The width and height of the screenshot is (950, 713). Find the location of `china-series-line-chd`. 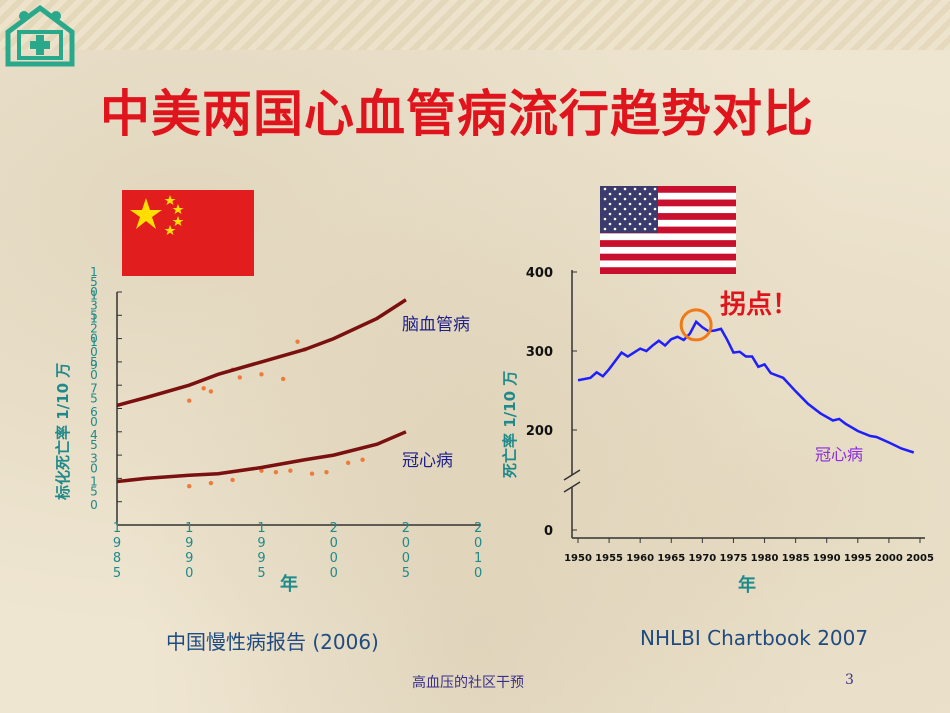

china-series-line-chd is located at coordinates (261, 457).